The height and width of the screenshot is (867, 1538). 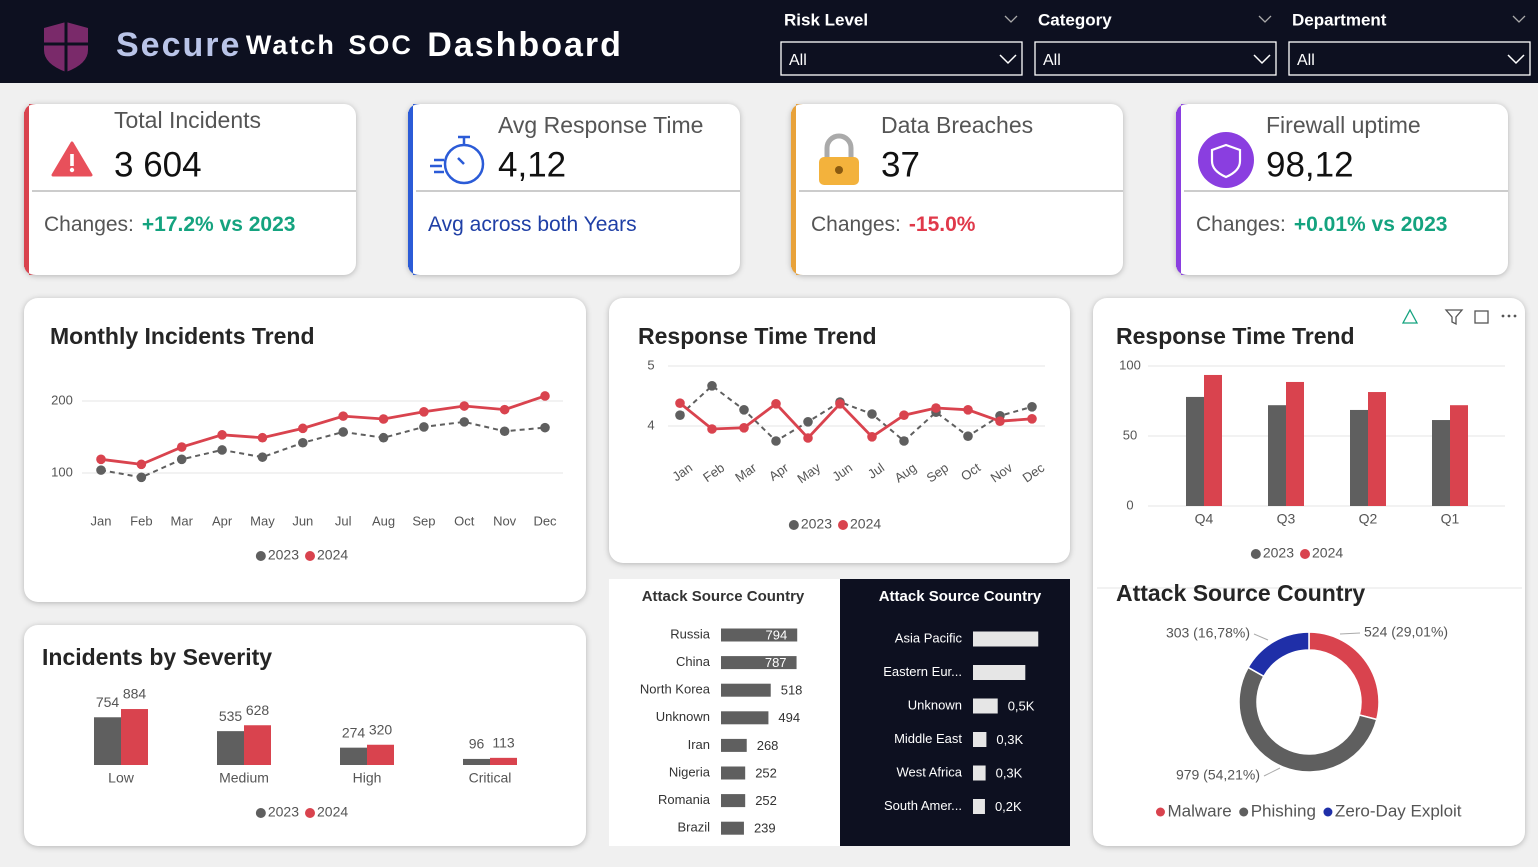 I want to click on title-part: Secure, so click(x=178, y=45).